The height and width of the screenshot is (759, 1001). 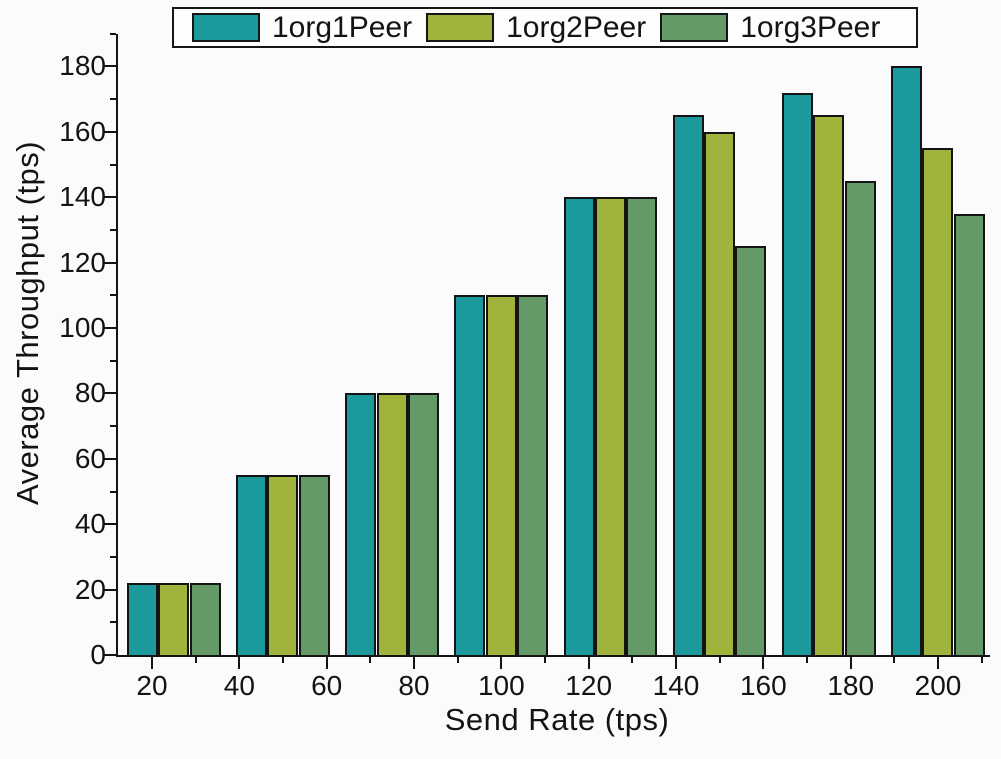 What do you see at coordinates (82, 262) in the screenshot?
I see `y-tick-label-120: 120` at bounding box center [82, 262].